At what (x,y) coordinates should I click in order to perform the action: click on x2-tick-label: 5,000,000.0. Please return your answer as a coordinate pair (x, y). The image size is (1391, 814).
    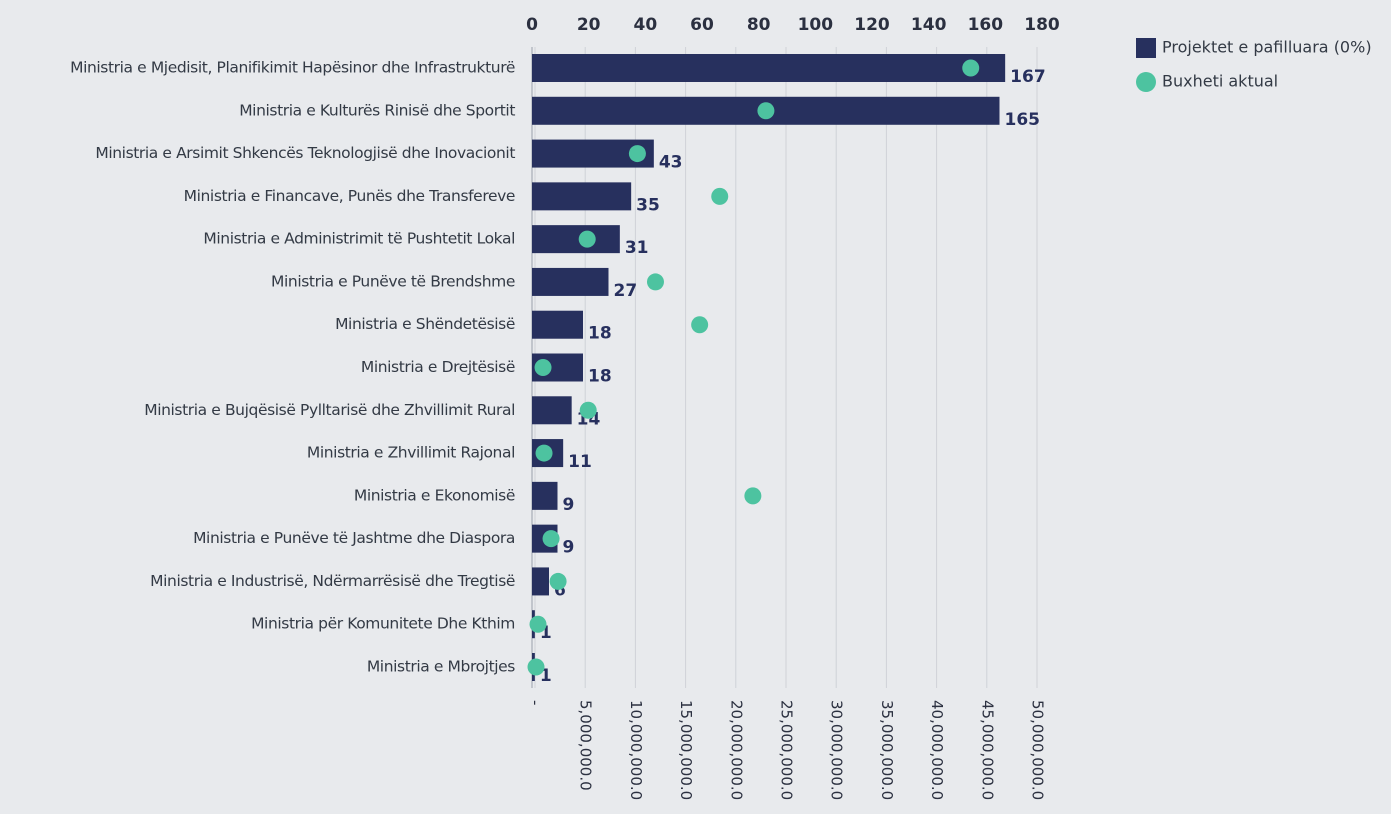
    Looking at the image, I should click on (586, 745).